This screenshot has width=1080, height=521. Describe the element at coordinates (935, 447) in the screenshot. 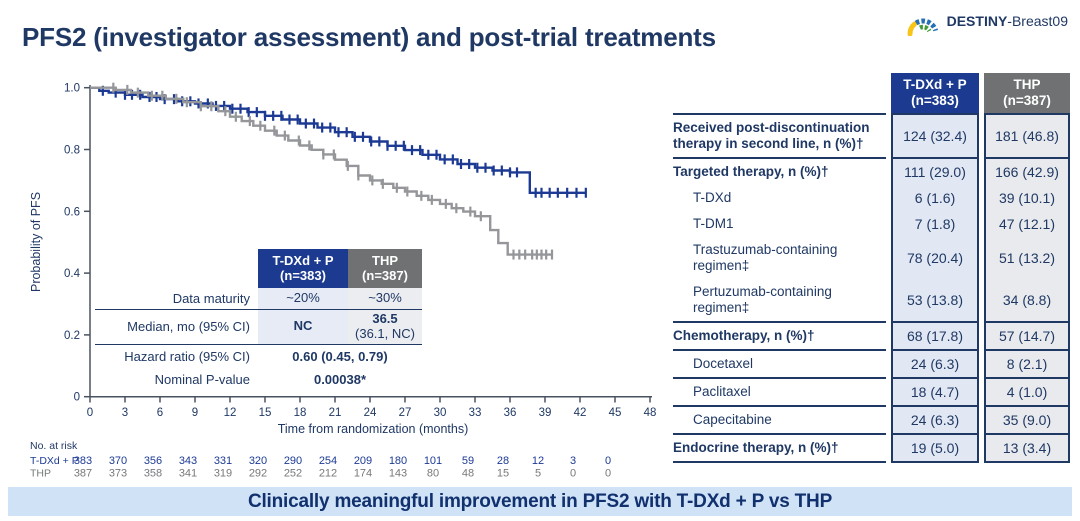

I see `treatment-tdxd-value: 19 (5.0)` at that location.